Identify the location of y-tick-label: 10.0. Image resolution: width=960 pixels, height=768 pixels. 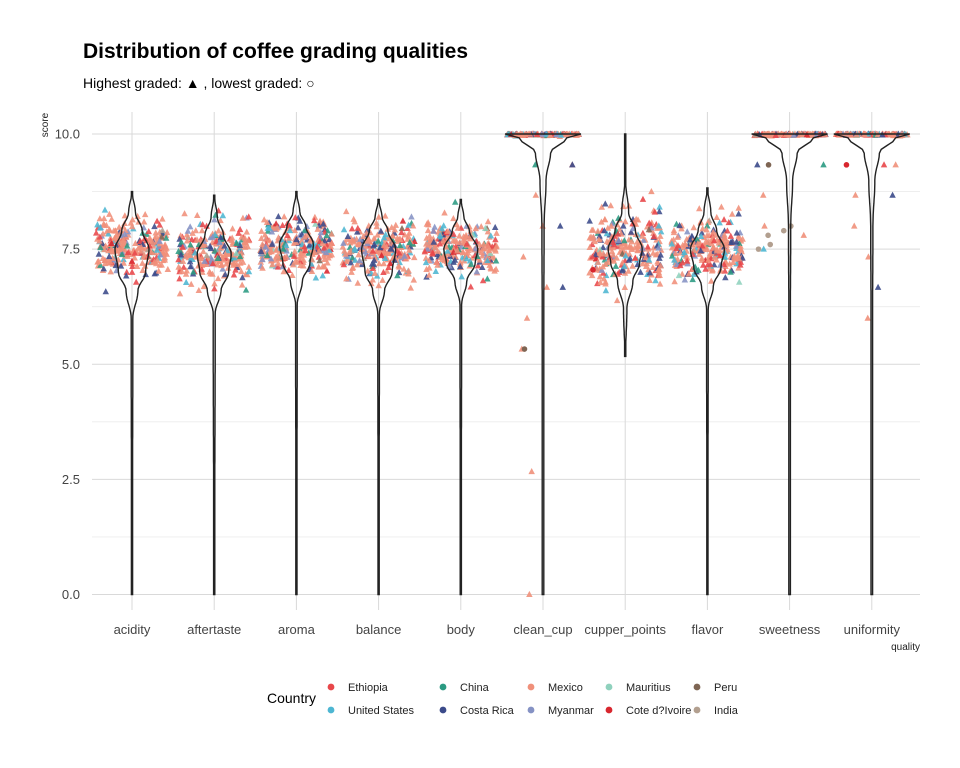
(67, 134).